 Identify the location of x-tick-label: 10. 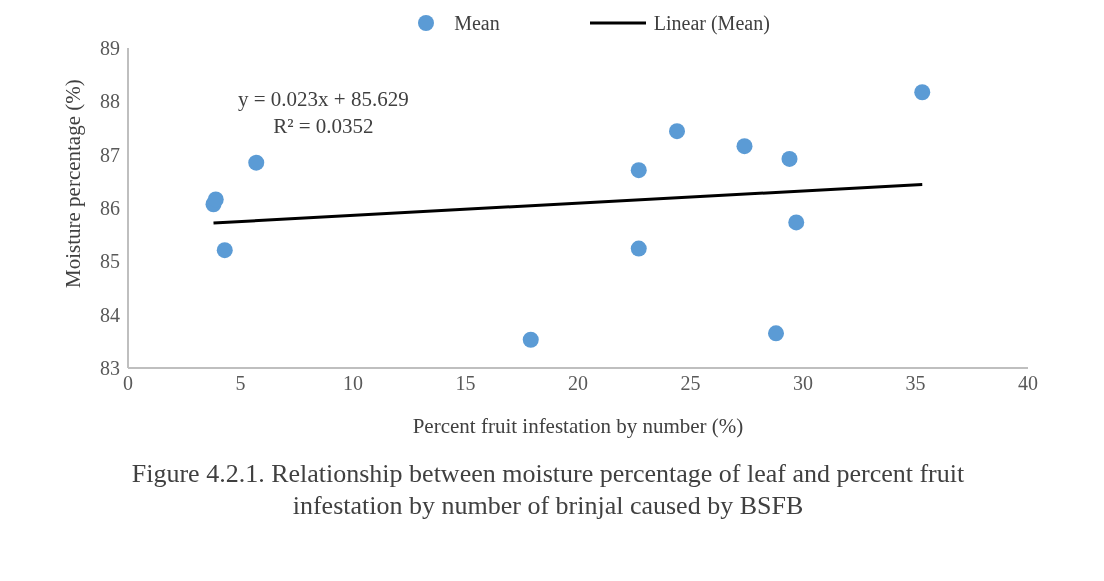
(353, 383).